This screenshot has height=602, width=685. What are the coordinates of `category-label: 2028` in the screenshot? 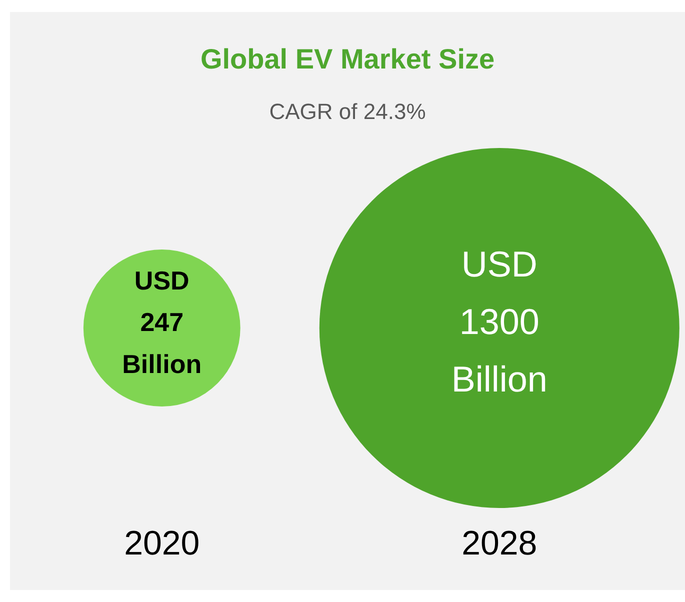 It's located at (500, 543).